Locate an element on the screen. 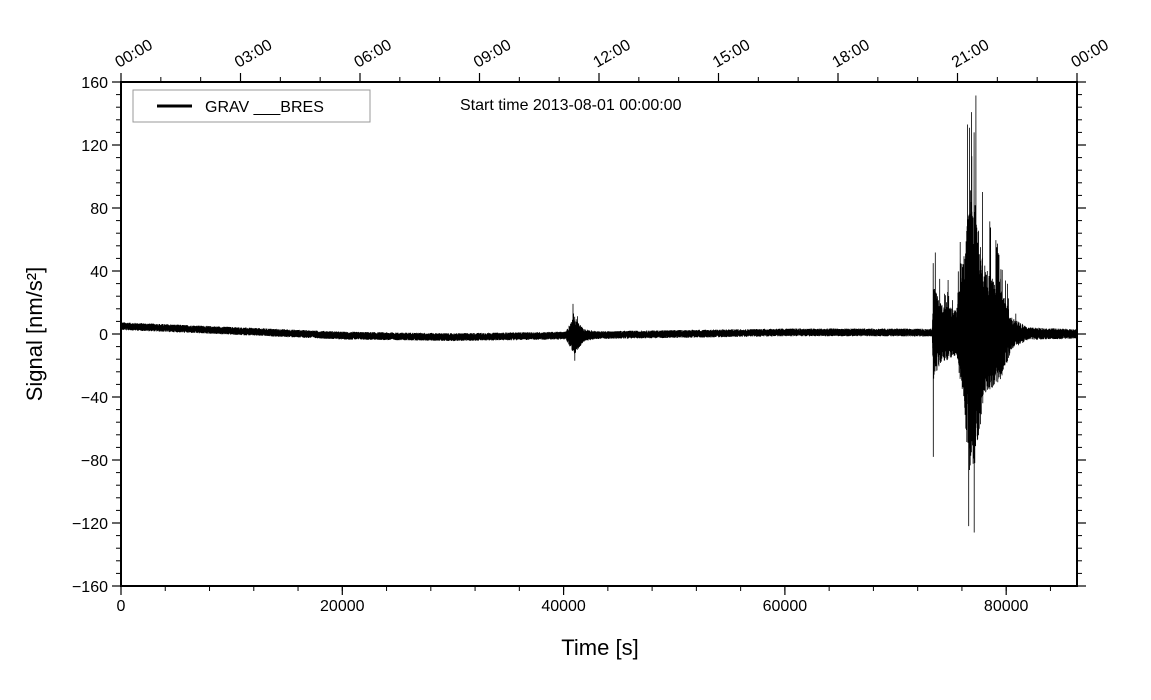 The height and width of the screenshot is (700, 1151). y-axis-title: Signal [nm/s²] is located at coordinates (34, 334).